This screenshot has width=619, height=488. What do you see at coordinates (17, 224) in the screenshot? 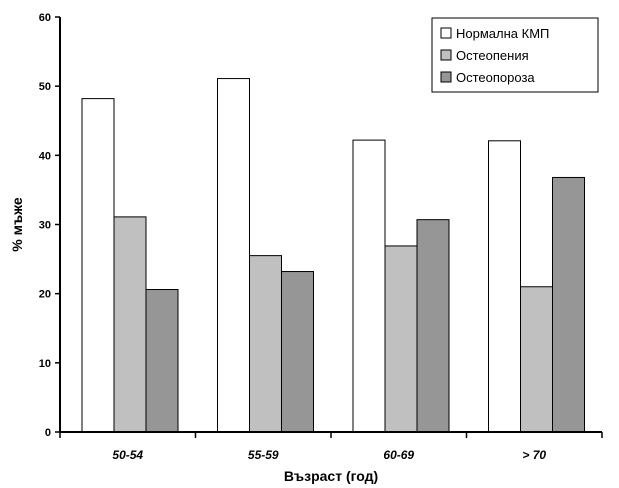
I see `y-axis-title: % мъже` at bounding box center [17, 224].